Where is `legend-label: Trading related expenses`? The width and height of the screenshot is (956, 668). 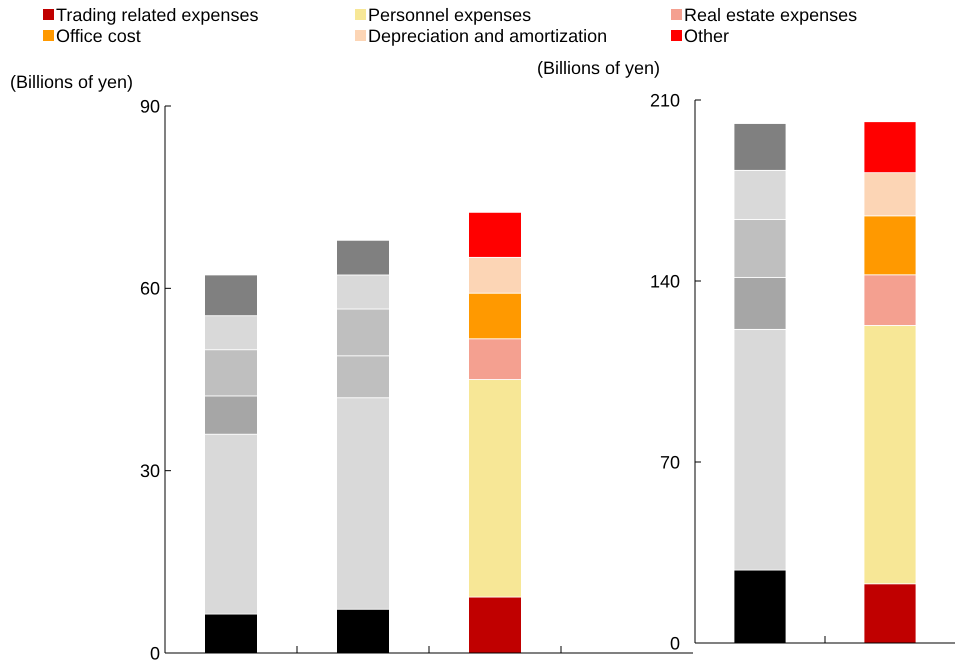
legend-label: Trading related expenses is located at coordinates (157, 15).